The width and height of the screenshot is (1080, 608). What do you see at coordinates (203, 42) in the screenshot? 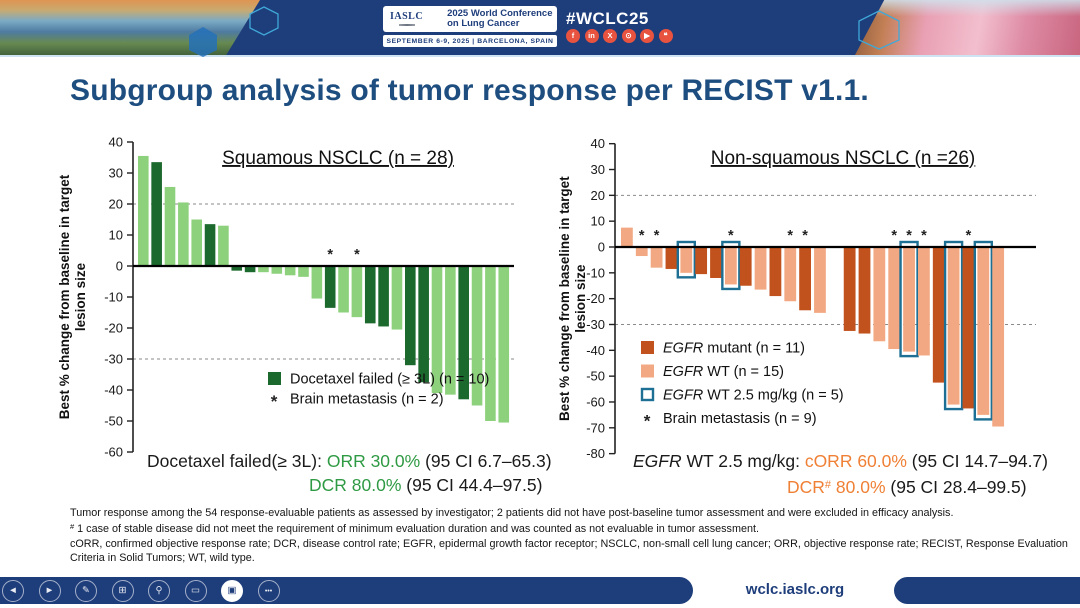
I see `hexagon-decoration-filled` at bounding box center [203, 42].